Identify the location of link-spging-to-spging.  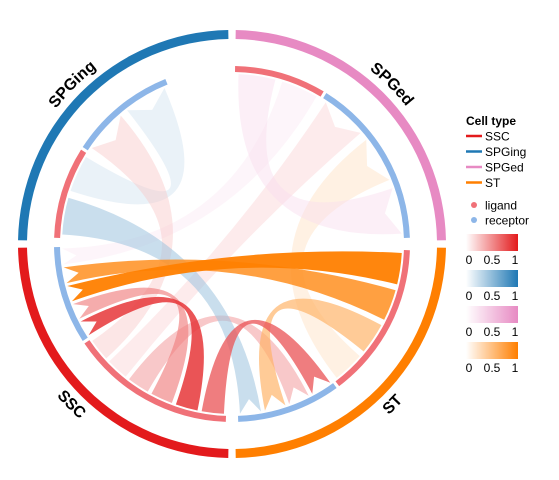
(127, 146).